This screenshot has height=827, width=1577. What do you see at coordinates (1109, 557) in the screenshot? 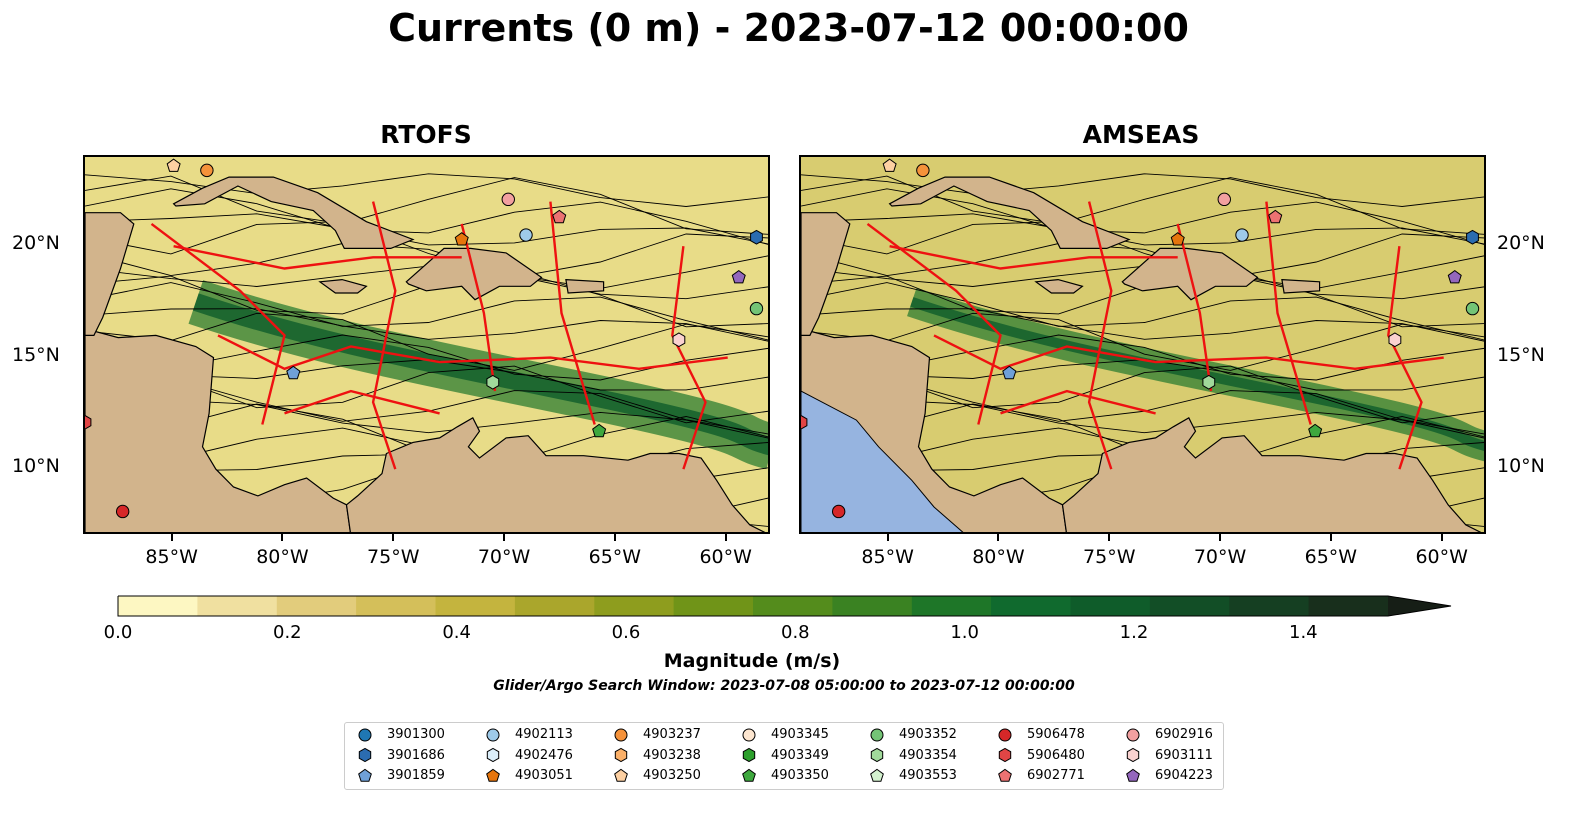
I see `lon-tick-label: 75°W` at bounding box center [1109, 557].